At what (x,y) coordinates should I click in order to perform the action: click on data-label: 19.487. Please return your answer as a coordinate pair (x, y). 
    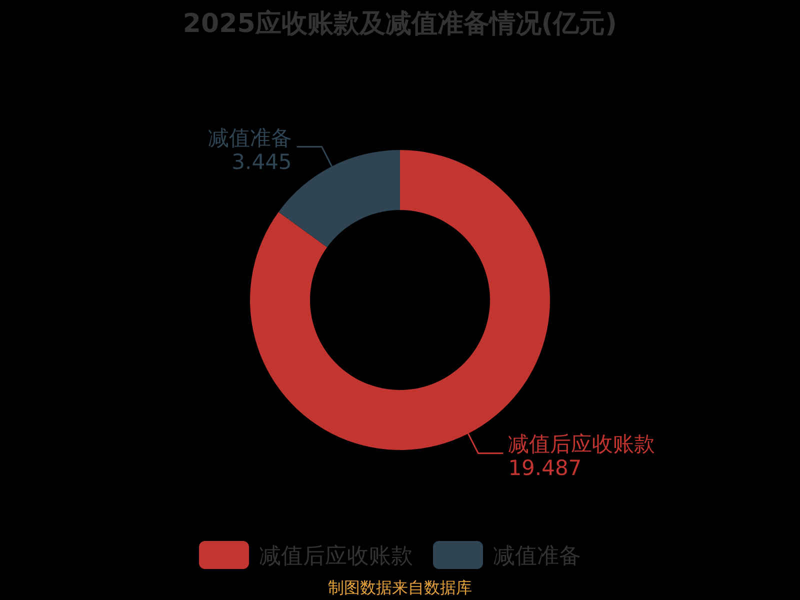
    Looking at the image, I should click on (545, 468).